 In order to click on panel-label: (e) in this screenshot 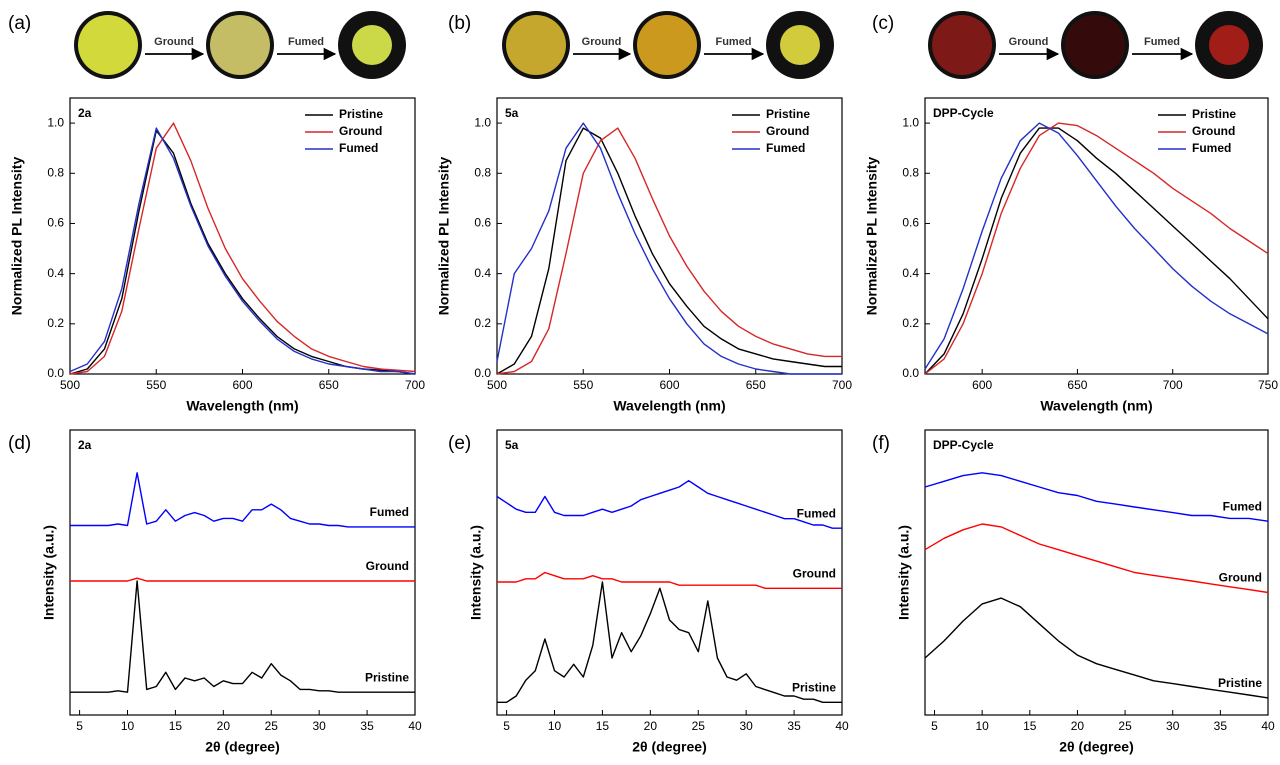, I will do `click(459, 443)`.